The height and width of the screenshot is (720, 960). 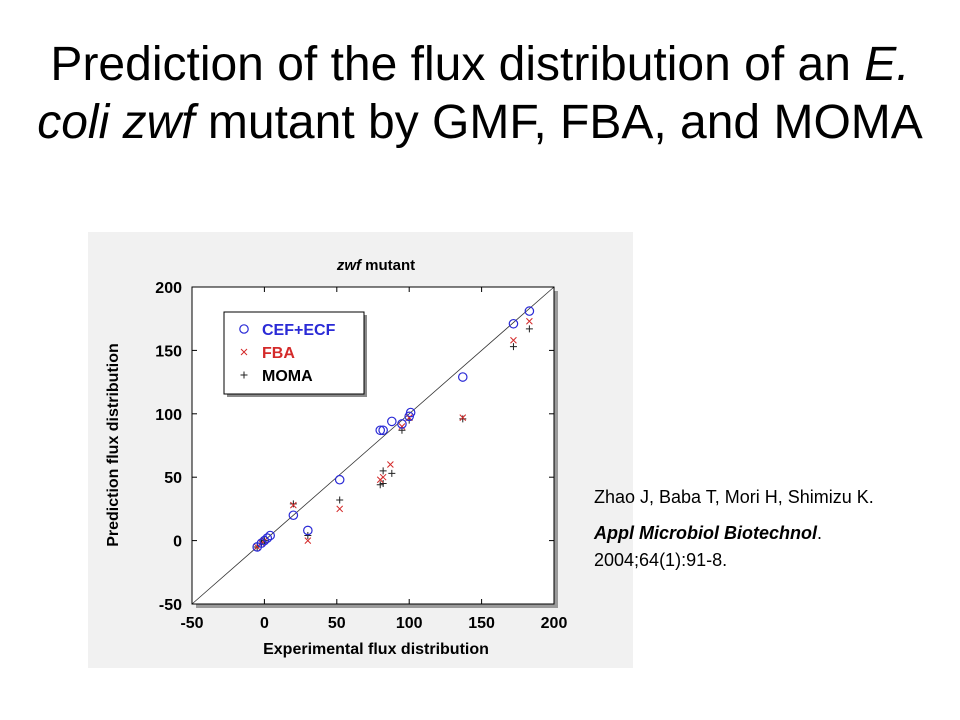 I want to click on x-tick-label: 100, so click(x=409, y=623).